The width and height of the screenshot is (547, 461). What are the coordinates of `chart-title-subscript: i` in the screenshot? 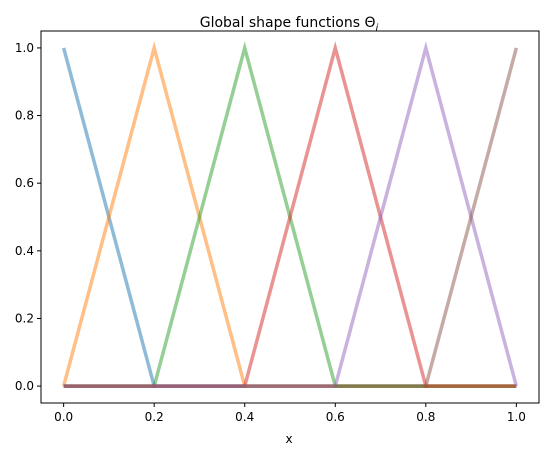 It's located at (377, 28).